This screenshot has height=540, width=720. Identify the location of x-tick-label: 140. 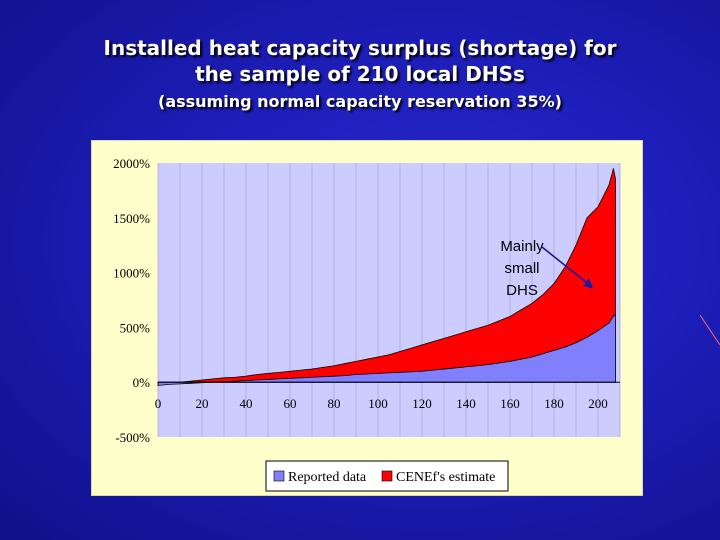
(466, 403).